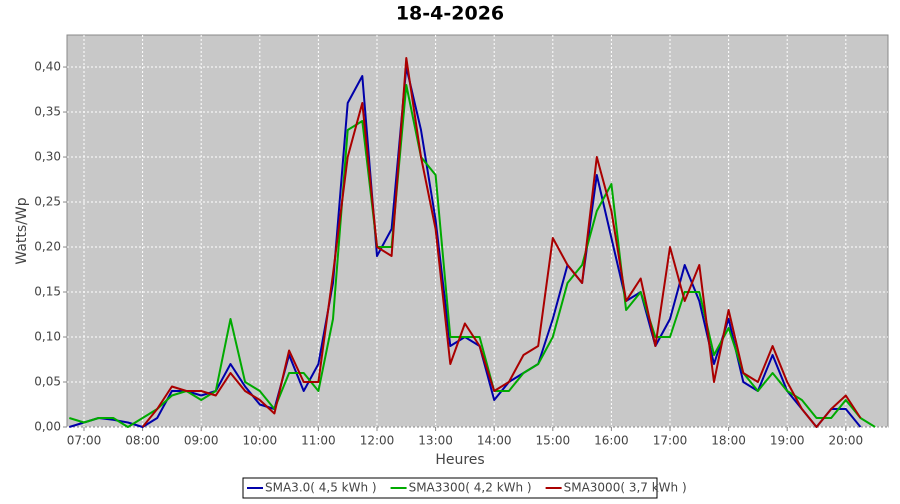 This screenshot has height=504, width=900. Describe the element at coordinates (625, 488) in the screenshot. I see `legend-label: SMA3000( 3,7 kWh )` at that location.